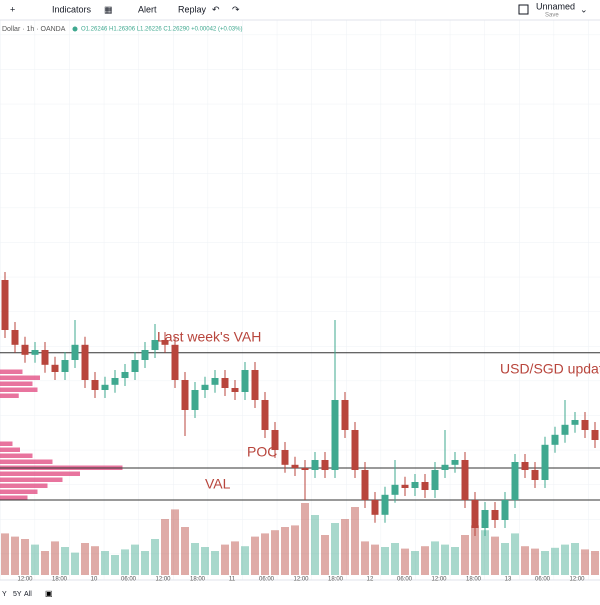 The width and height of the screenshot is (600, 605). What do you see at coordinates (552, 16) in the screenshot?
I see `layout-status: Save` at bounding box center [552, 16].